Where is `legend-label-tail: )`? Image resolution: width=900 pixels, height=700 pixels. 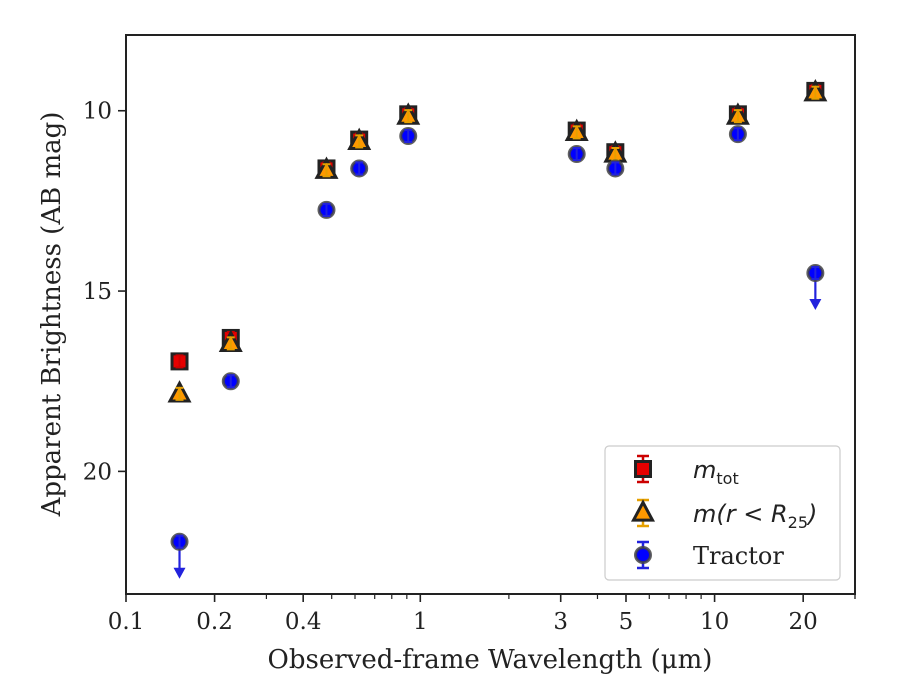 legend-label-tail: ) is located at coordinates (811, 514).